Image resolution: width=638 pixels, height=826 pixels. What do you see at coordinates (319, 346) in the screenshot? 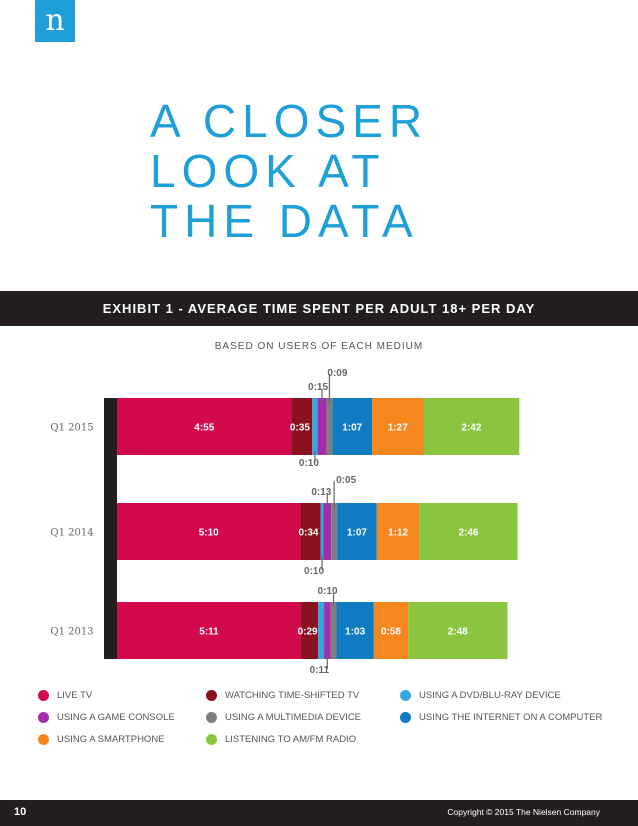
I see `chart-subtitle: BASED ON USERS OF EACH MEDIUM` at bounding box center [319, 346].